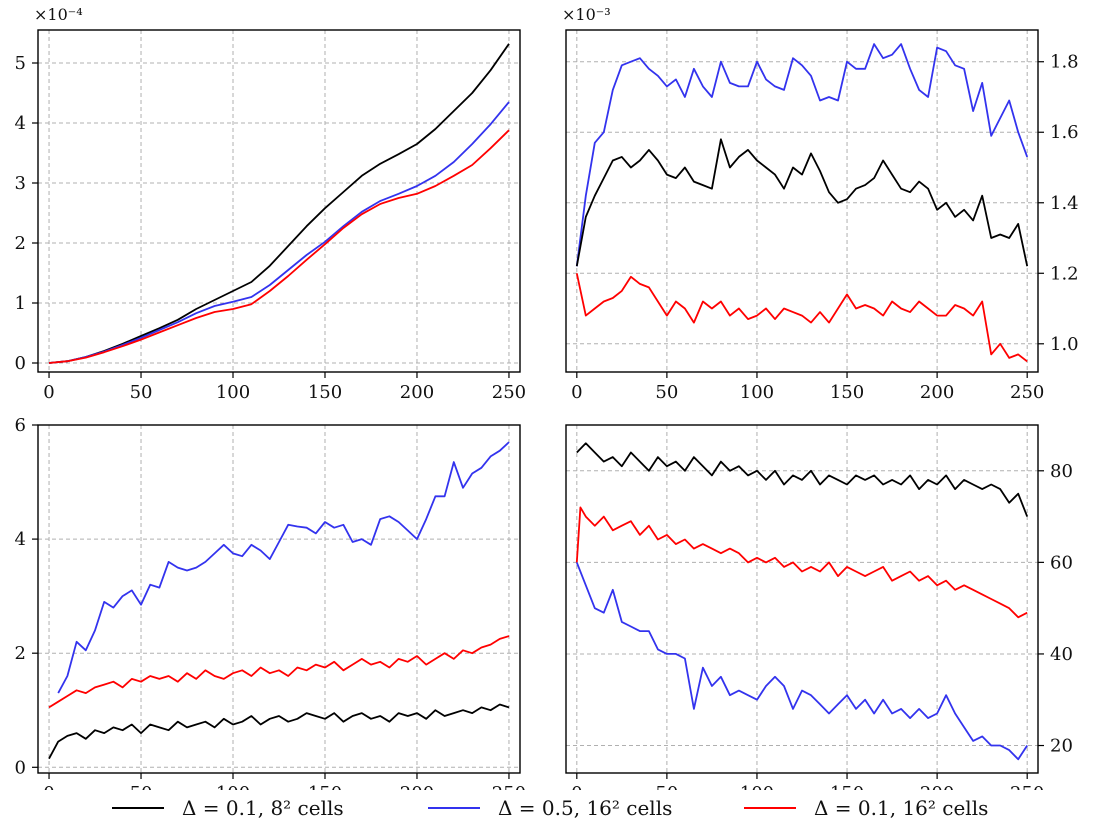 Image resolution: width=1096 pixels, height=830 pixels. Describe the element at coordinates (1061, 471) in the screenshot. I see `y-tick-label: 80` at that location.